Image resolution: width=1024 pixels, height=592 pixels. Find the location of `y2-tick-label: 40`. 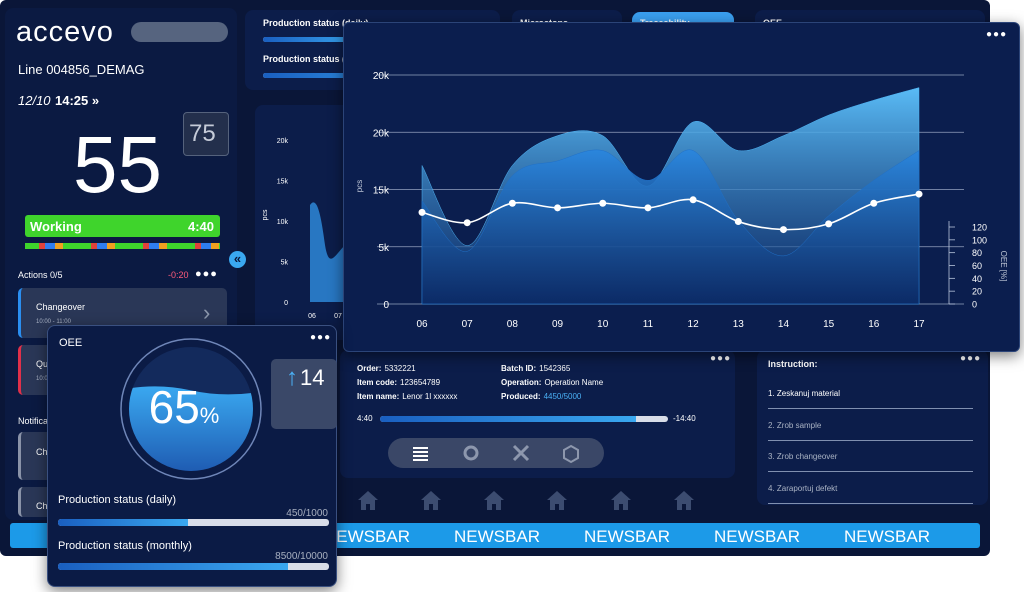

y2-tick-label: 40 is located at coordinates (977, 279).